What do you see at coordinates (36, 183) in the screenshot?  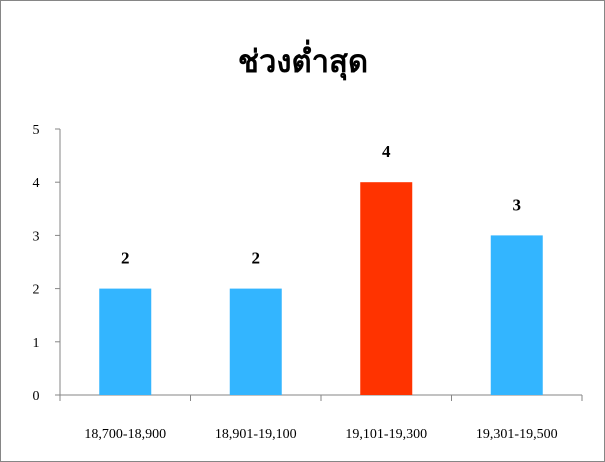 I see `y-tick-label: 4` at bounding box center [36, 183].